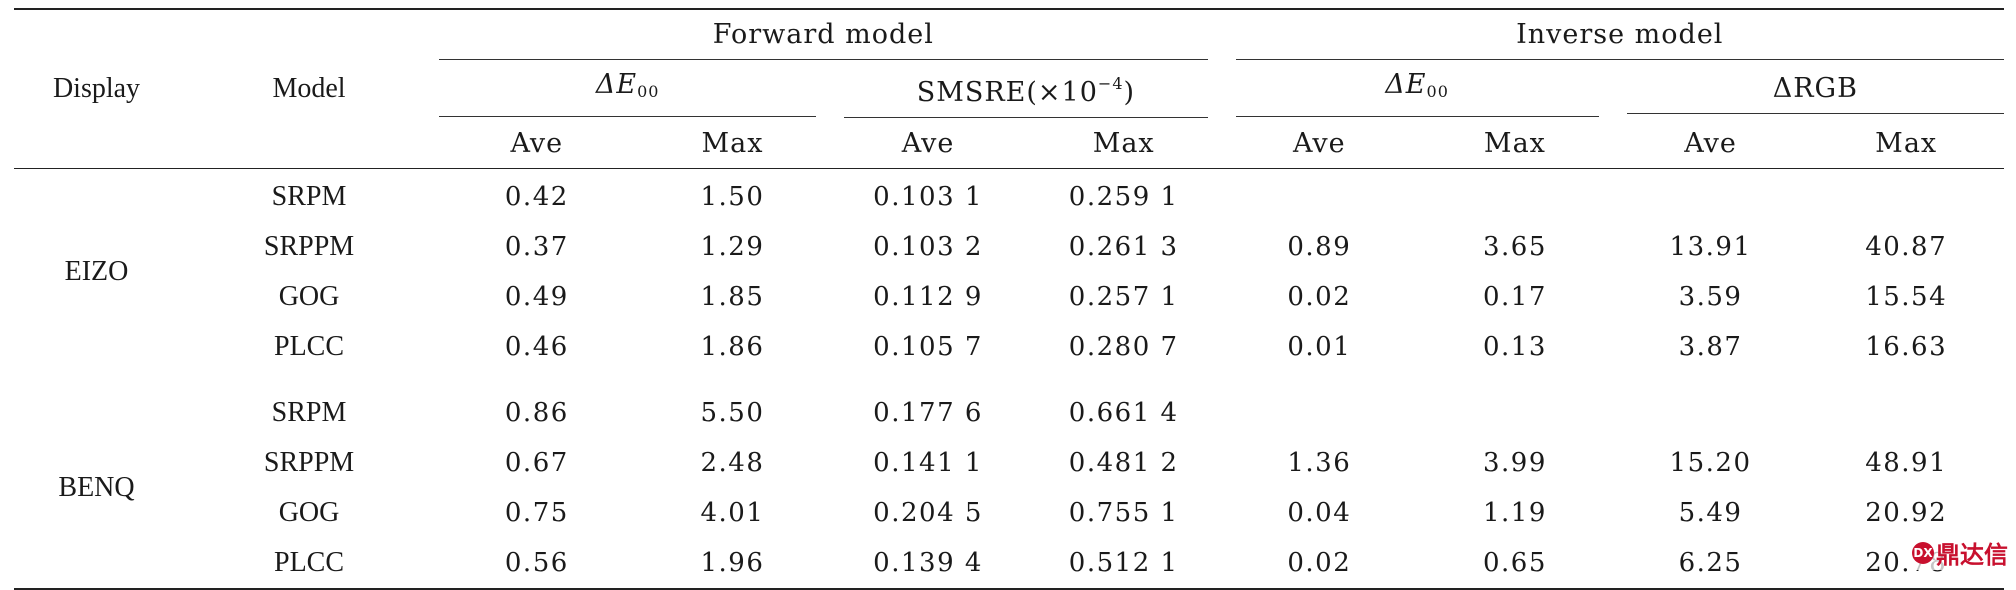  I want to click on header-model: Model, so click(309, 88).